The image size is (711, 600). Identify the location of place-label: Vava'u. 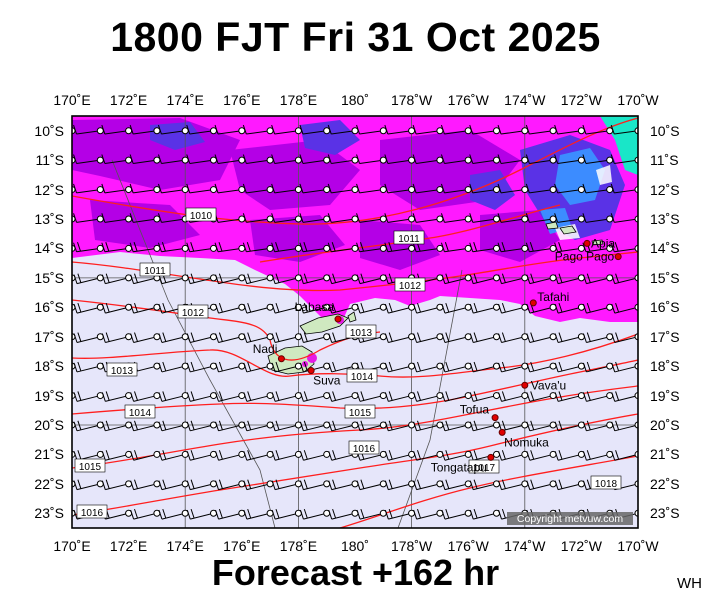
(548, 385).